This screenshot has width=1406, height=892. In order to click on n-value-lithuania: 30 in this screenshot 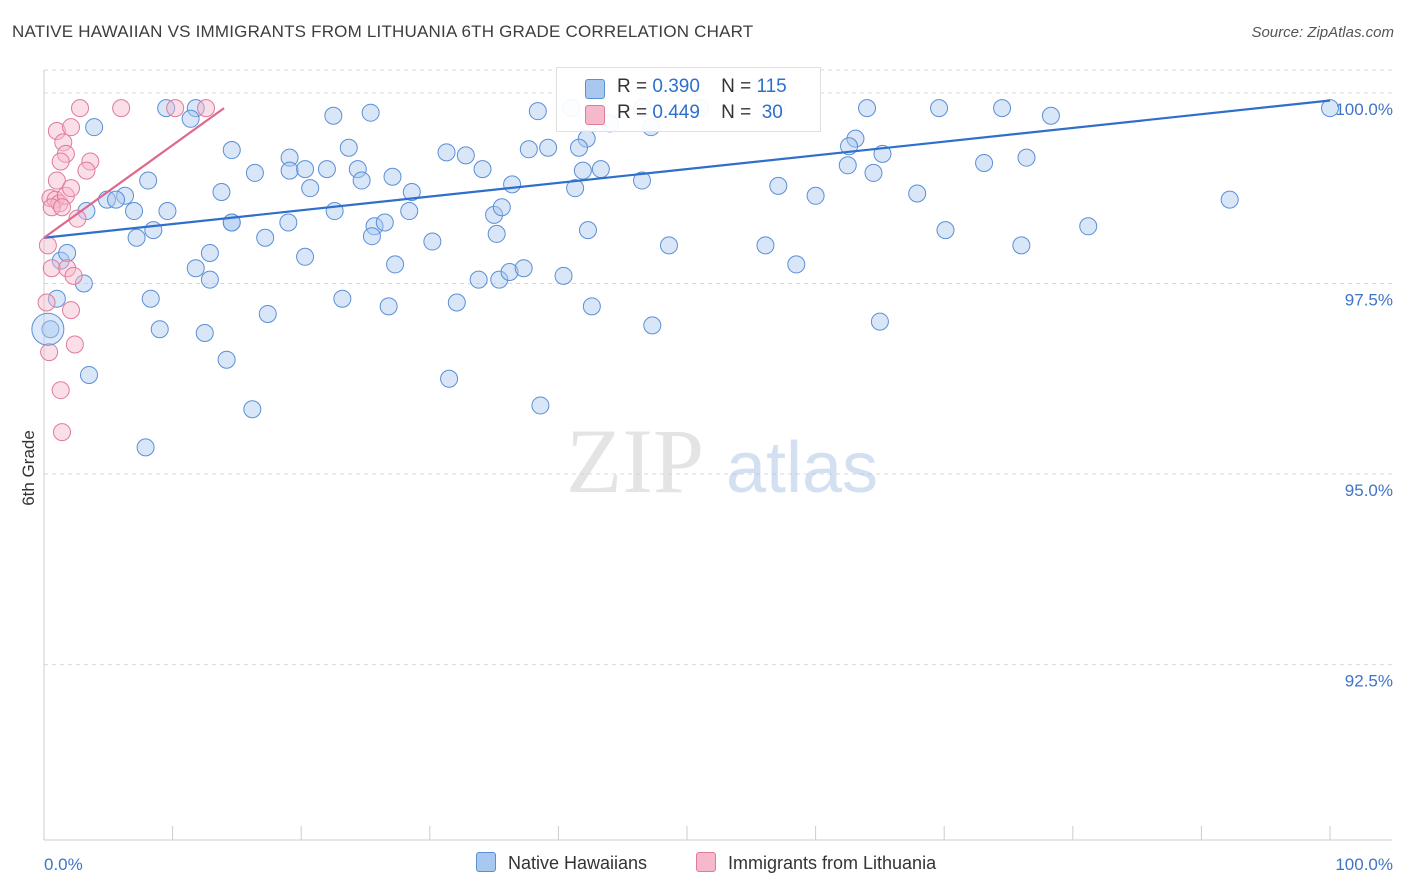, I will do `click(772, 112)`.